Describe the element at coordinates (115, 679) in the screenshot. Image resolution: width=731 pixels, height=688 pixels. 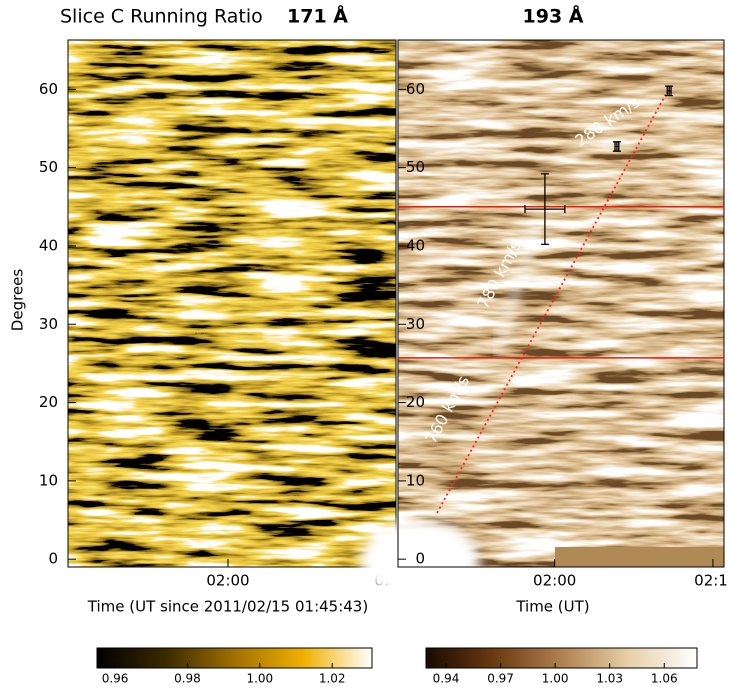
I see `colorbar-tick-label: 0.96` at that location.